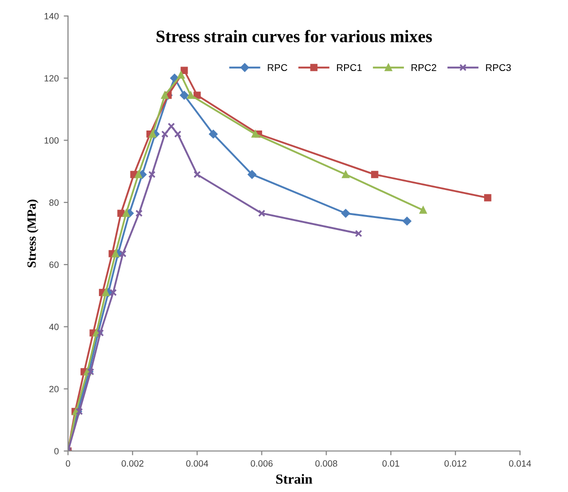 The image size is (568, 492). What do you see at coordinates (133, 463) in the screenshot?
I see `x-tick-label: 0.002` at bounding box center [133, 463].